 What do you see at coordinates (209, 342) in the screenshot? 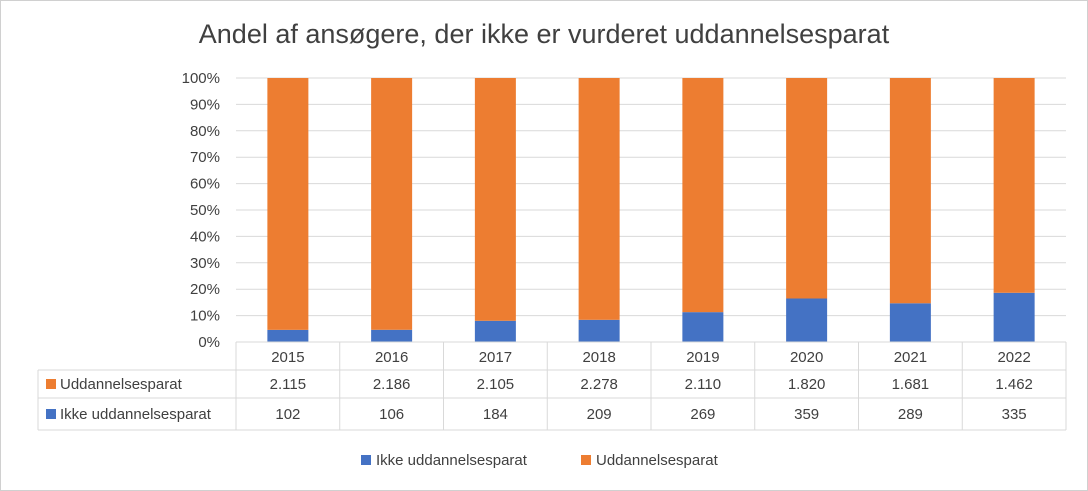
I see `y-tick-label: 0%` at bounding box center [209, 342].